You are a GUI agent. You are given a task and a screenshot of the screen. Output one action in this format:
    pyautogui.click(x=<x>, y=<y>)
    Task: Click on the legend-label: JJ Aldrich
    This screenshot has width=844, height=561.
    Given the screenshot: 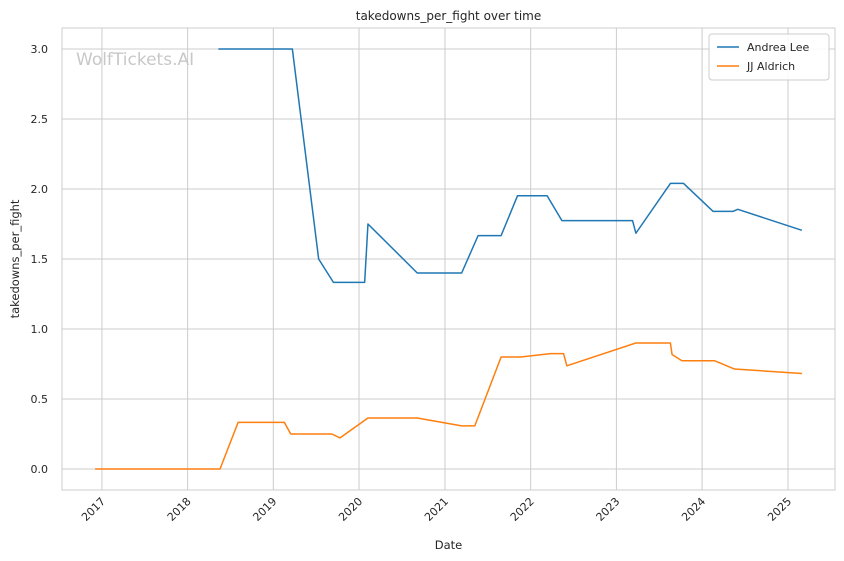 What is the action you would take?
    pyautogui.click(x=770, y=66)
    